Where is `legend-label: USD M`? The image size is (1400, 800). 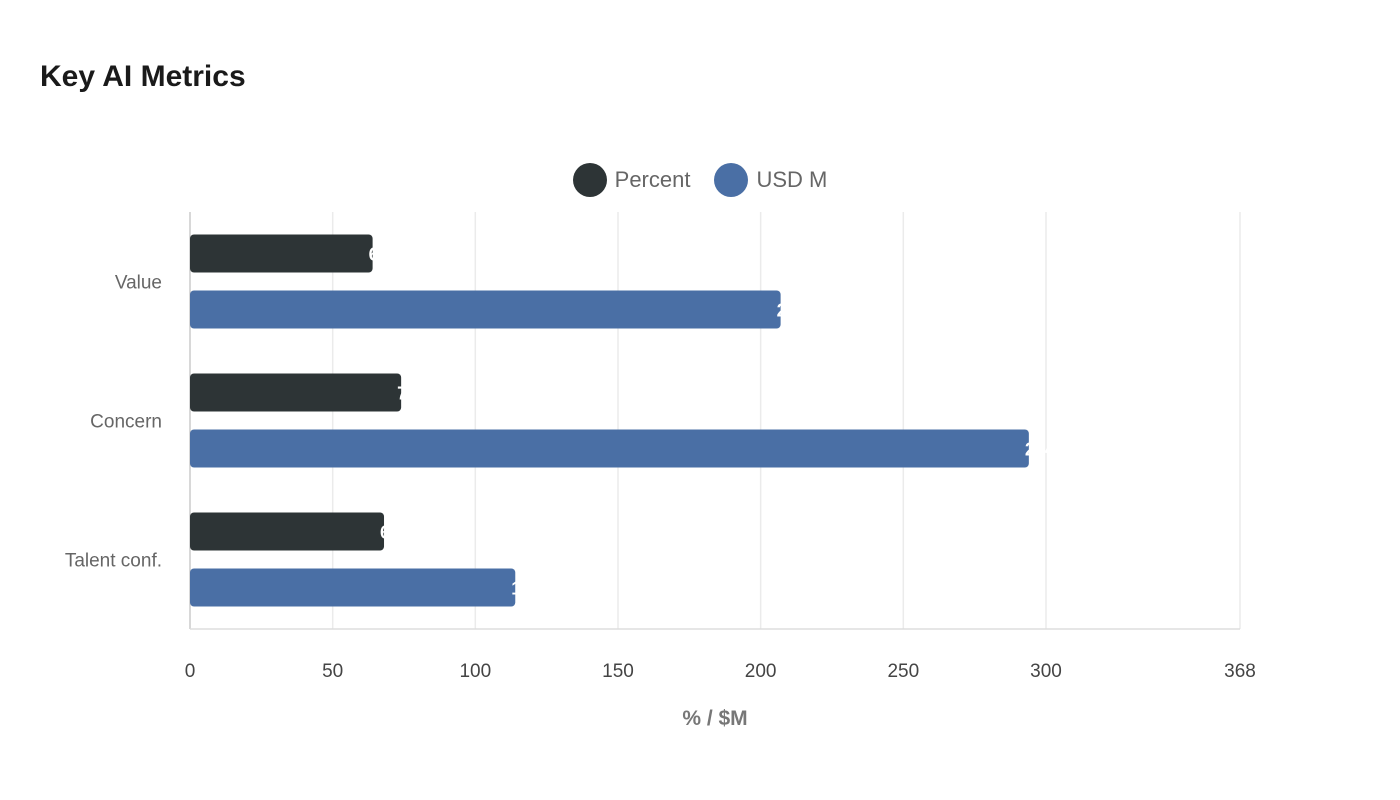 legend-label: USD M is located at coordinates (792, 179).